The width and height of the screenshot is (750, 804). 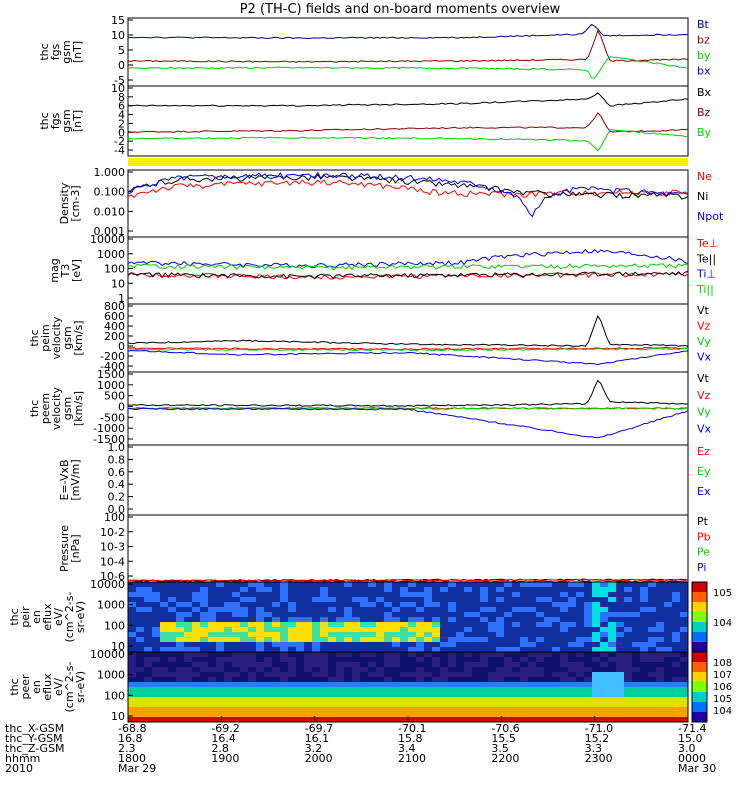 I want to click on series-line-Vy, so click(x=408, y=349).